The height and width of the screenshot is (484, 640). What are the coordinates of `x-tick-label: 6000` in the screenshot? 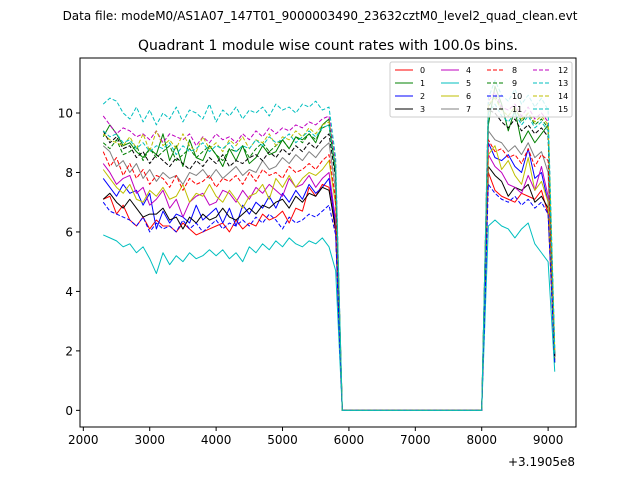 It's located at (349, 440).